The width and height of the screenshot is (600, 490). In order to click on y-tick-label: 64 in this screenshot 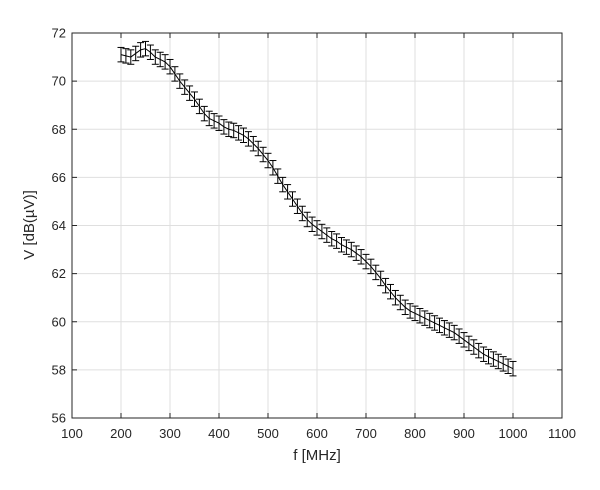, I will do `click(59, 225)`.